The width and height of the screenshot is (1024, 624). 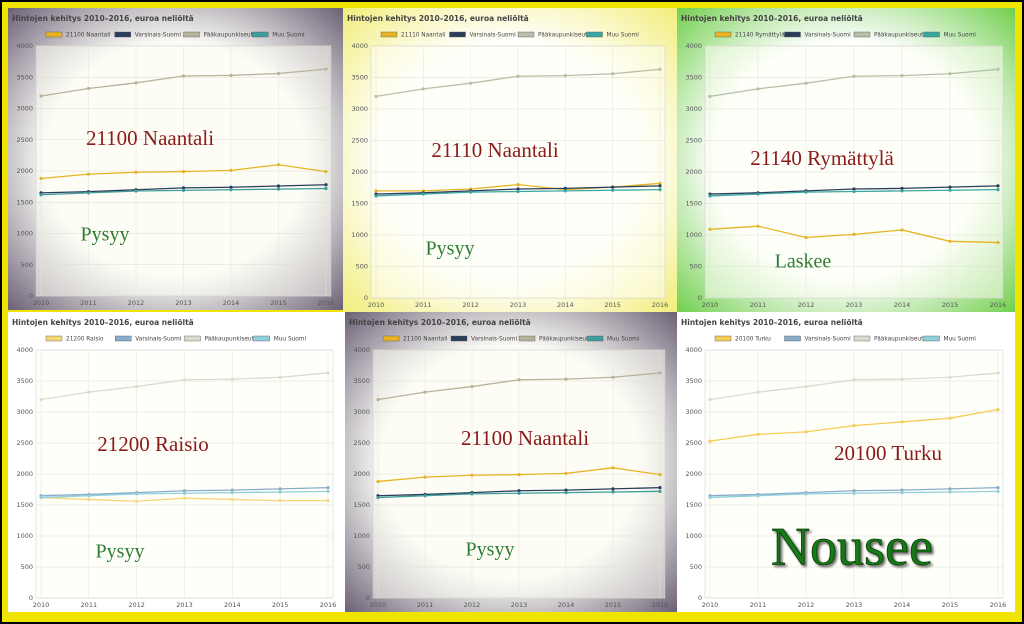 I want to click on legend-label: Varsinais-Suomi, so click(x=158, y=340).